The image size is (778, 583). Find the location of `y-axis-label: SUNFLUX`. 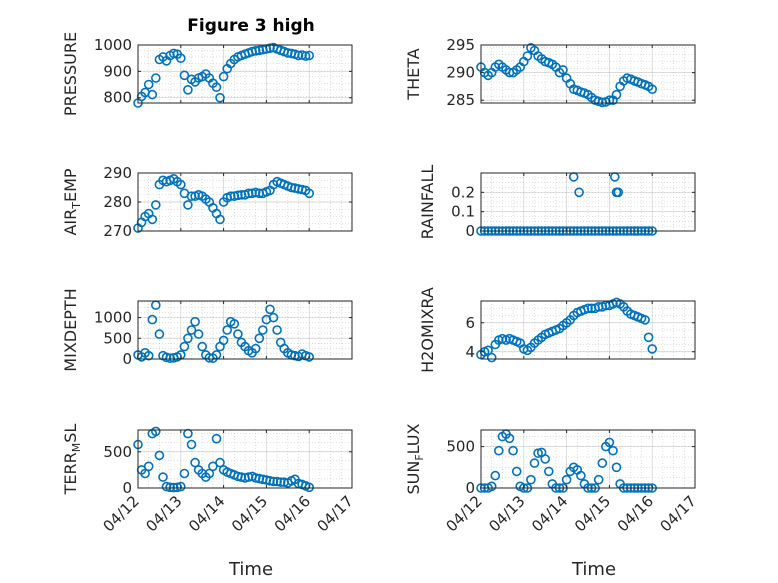

y-axis-label: SUNFLUX is located at coordinates (415, 458).